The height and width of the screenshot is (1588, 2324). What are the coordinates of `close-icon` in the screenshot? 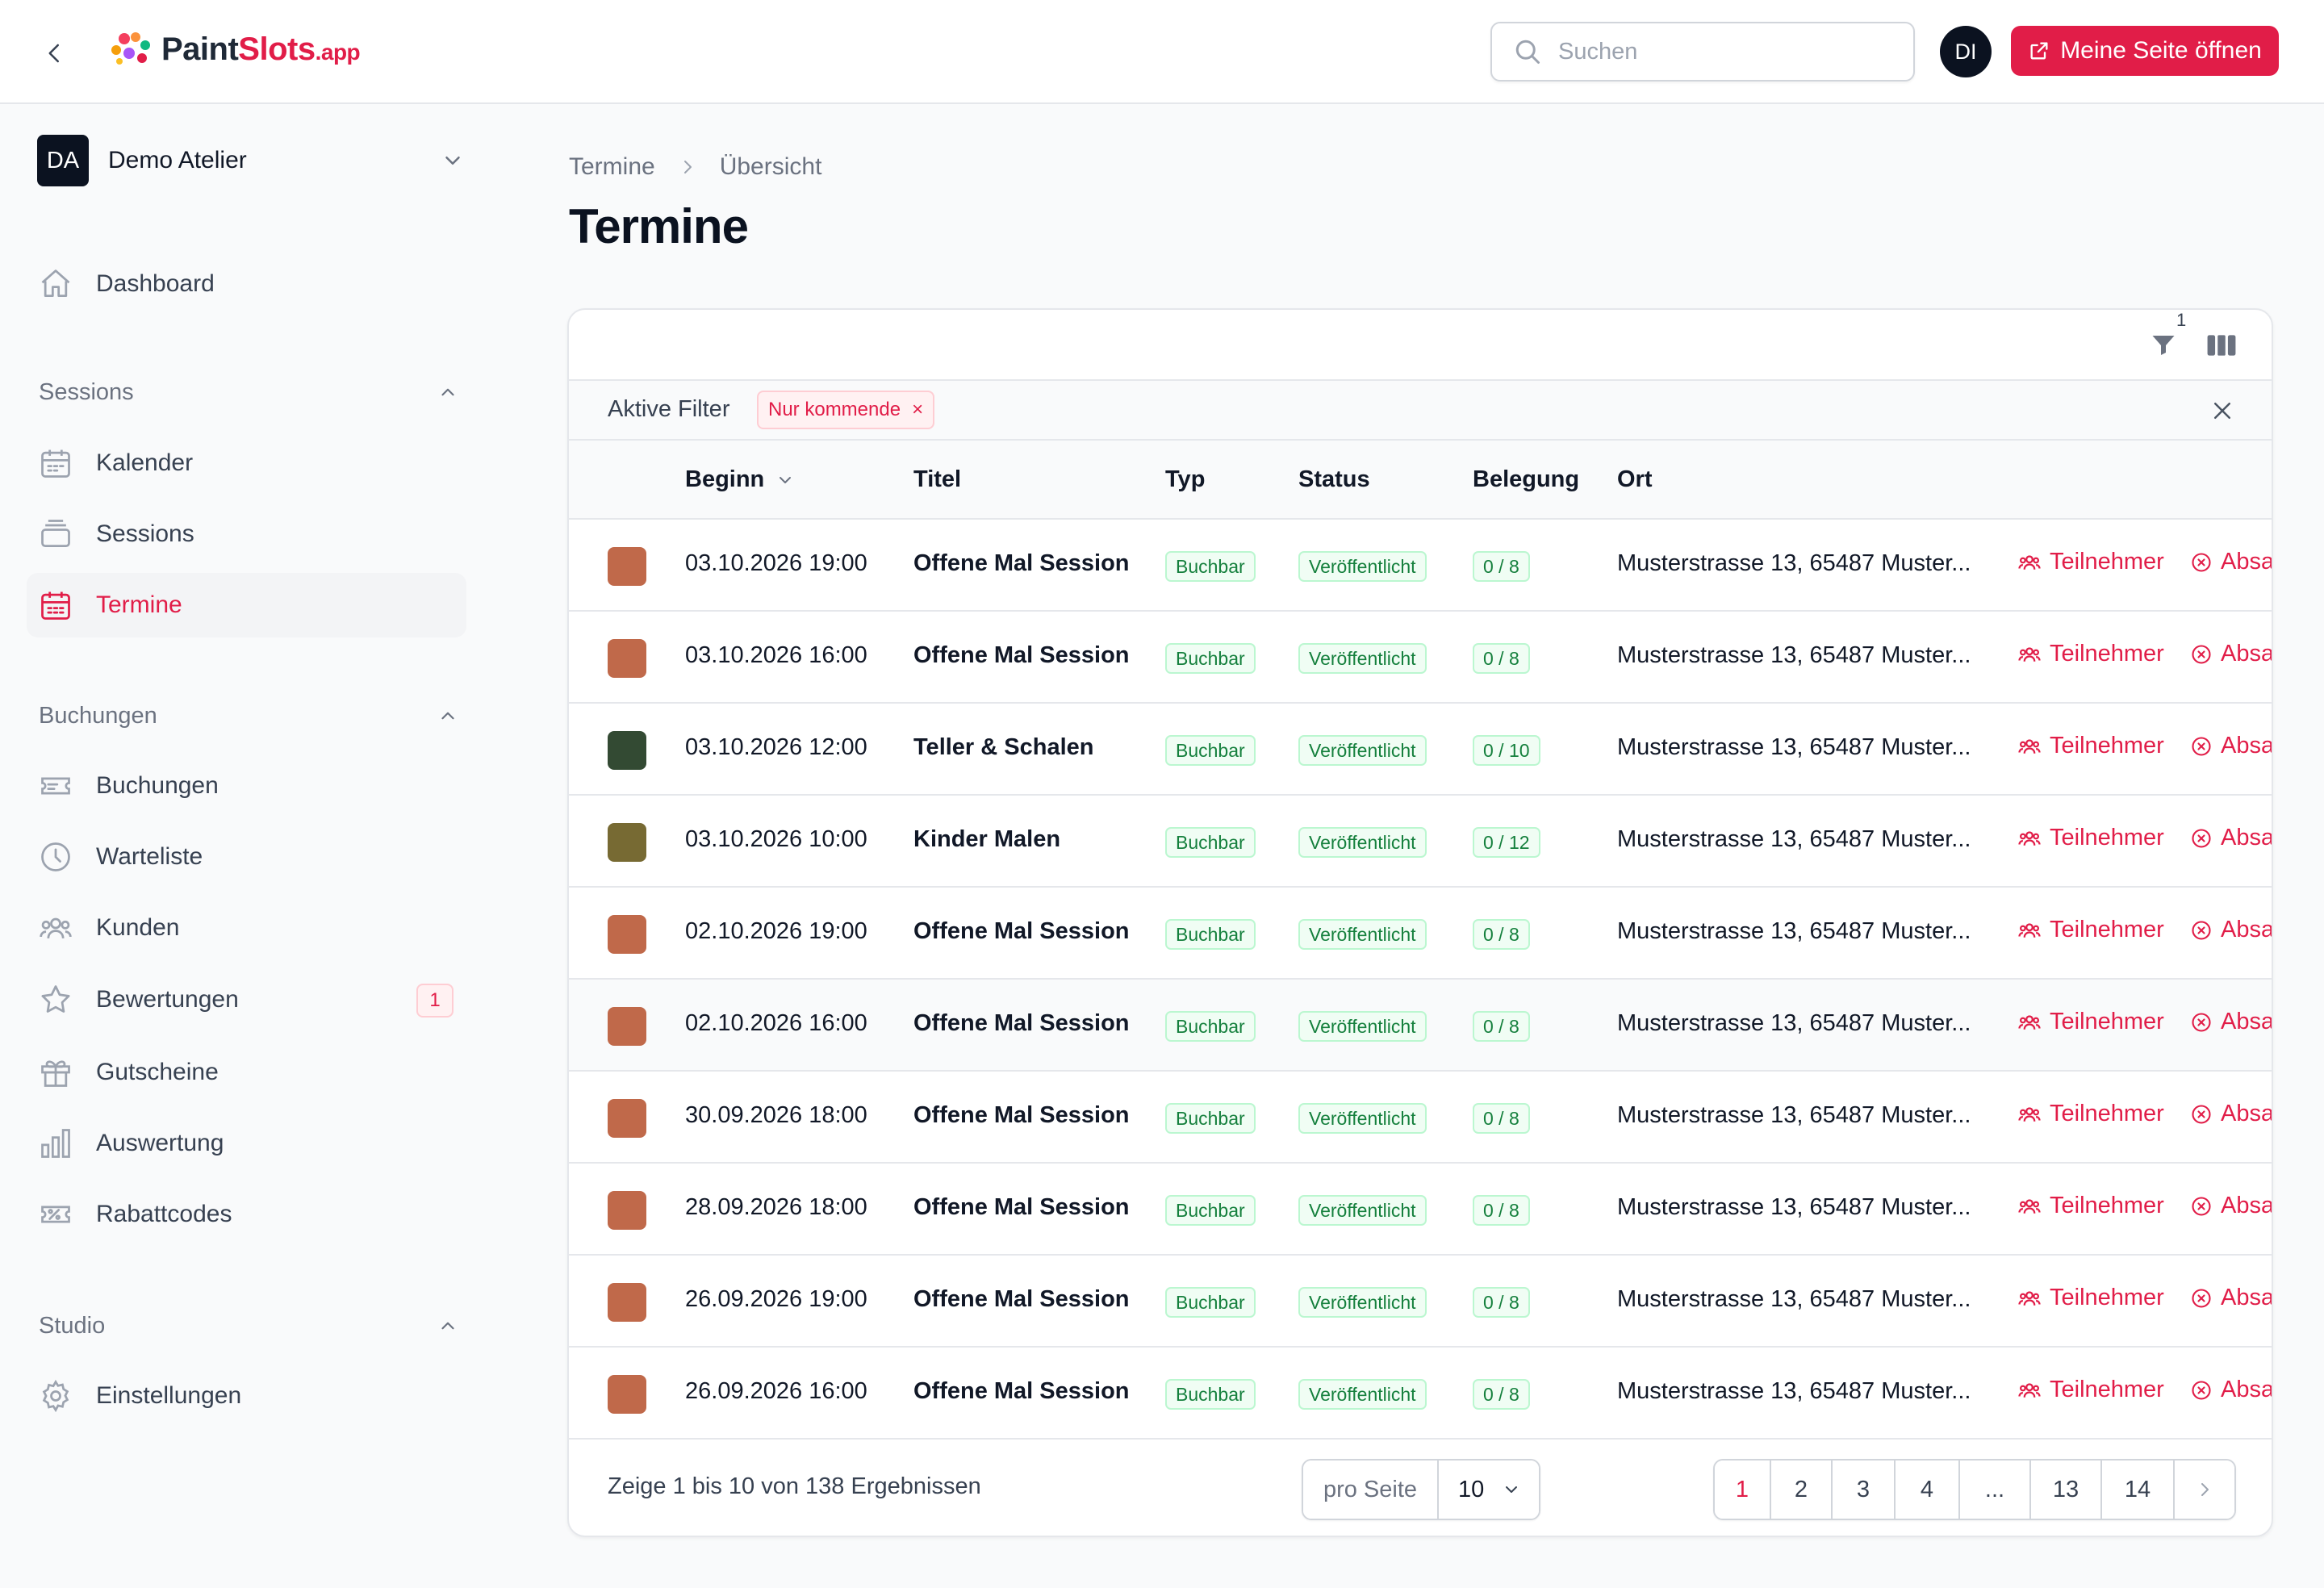 It's located at (2222, 411).